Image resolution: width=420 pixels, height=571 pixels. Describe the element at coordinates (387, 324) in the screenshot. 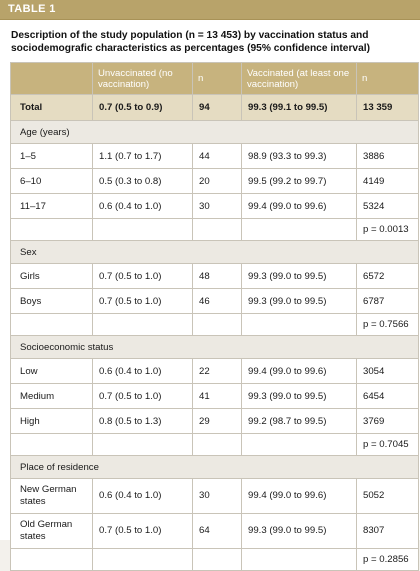

I see `p-value: p = 0.7566` at that location.